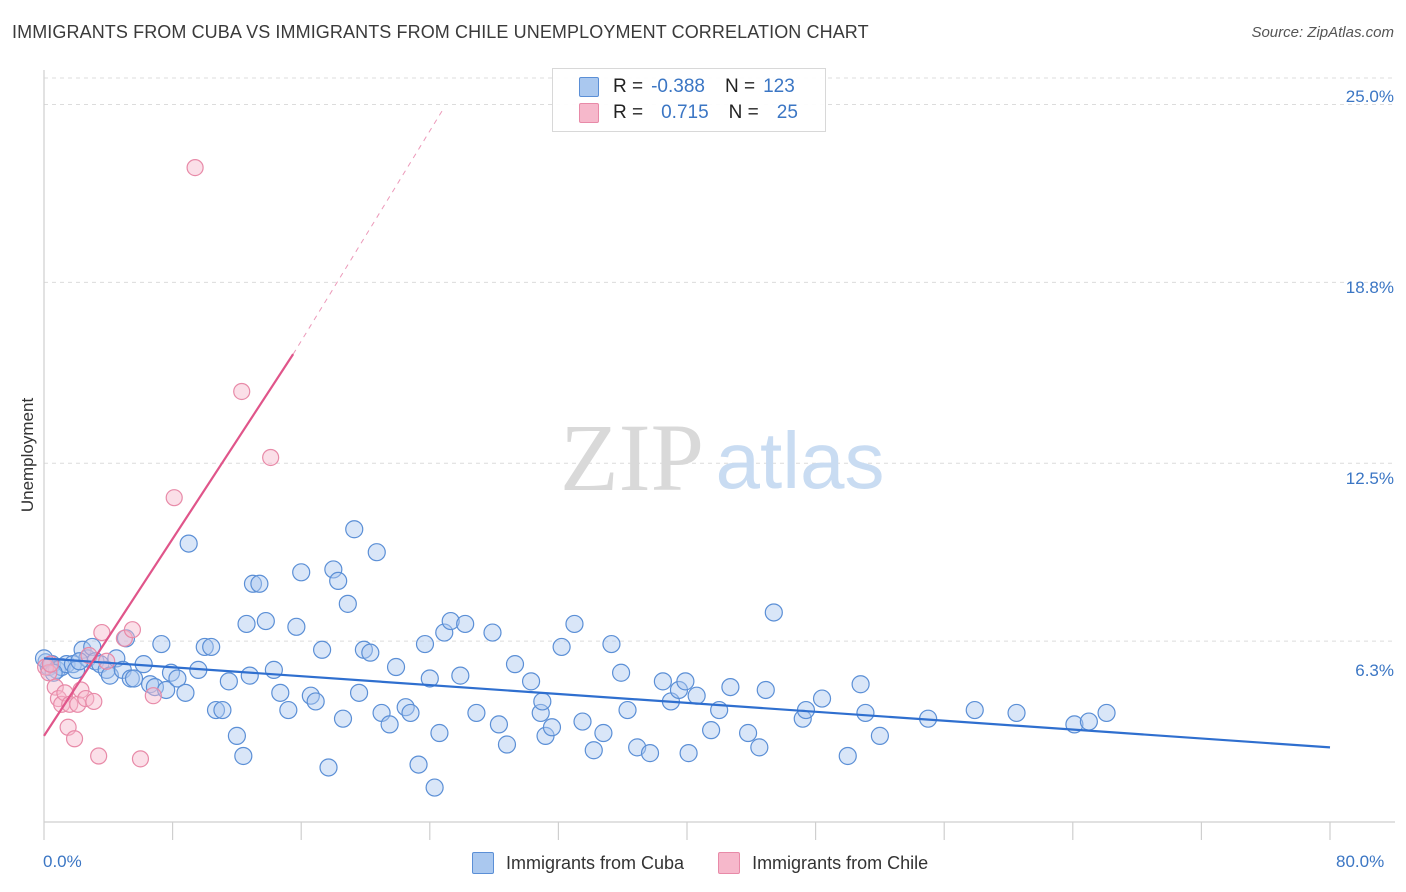  I want to click on legend-row-cuba: R = -0.388 N = 123, so click(687, 87).